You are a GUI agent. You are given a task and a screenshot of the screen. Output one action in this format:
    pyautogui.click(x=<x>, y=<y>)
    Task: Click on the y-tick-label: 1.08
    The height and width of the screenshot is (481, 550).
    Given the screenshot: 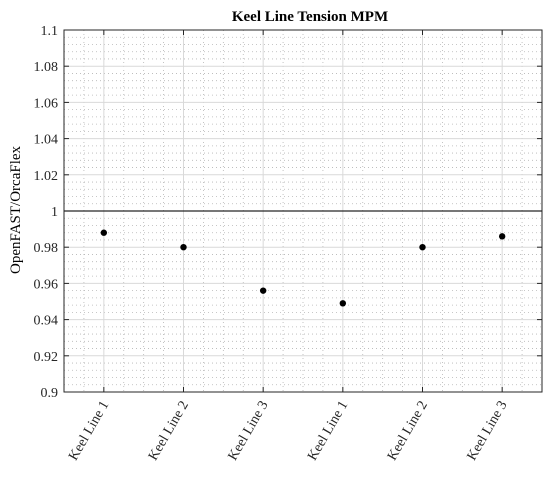 What is the action you would take?
    pyautogui.click(x=46, y=67)
    